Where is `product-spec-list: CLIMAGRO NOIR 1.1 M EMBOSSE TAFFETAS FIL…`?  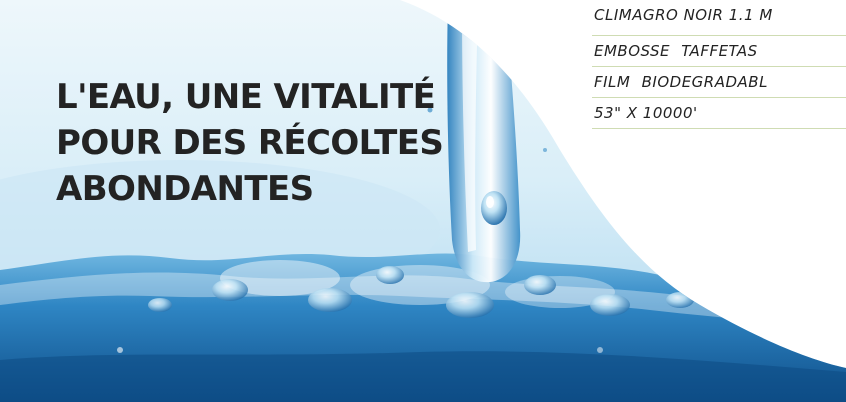 product-spec-list: CLIMAGRO NOIR 1.1 M EMBOSSE TAFFETAS FIL… is located at coordinates (719, 80).